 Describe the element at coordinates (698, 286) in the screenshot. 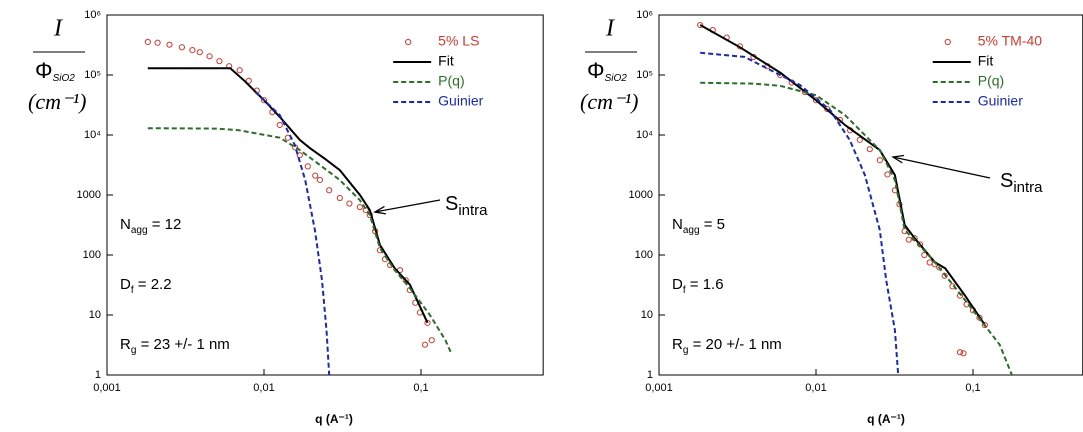

I see `annotation: Df = 1.6` at that location.